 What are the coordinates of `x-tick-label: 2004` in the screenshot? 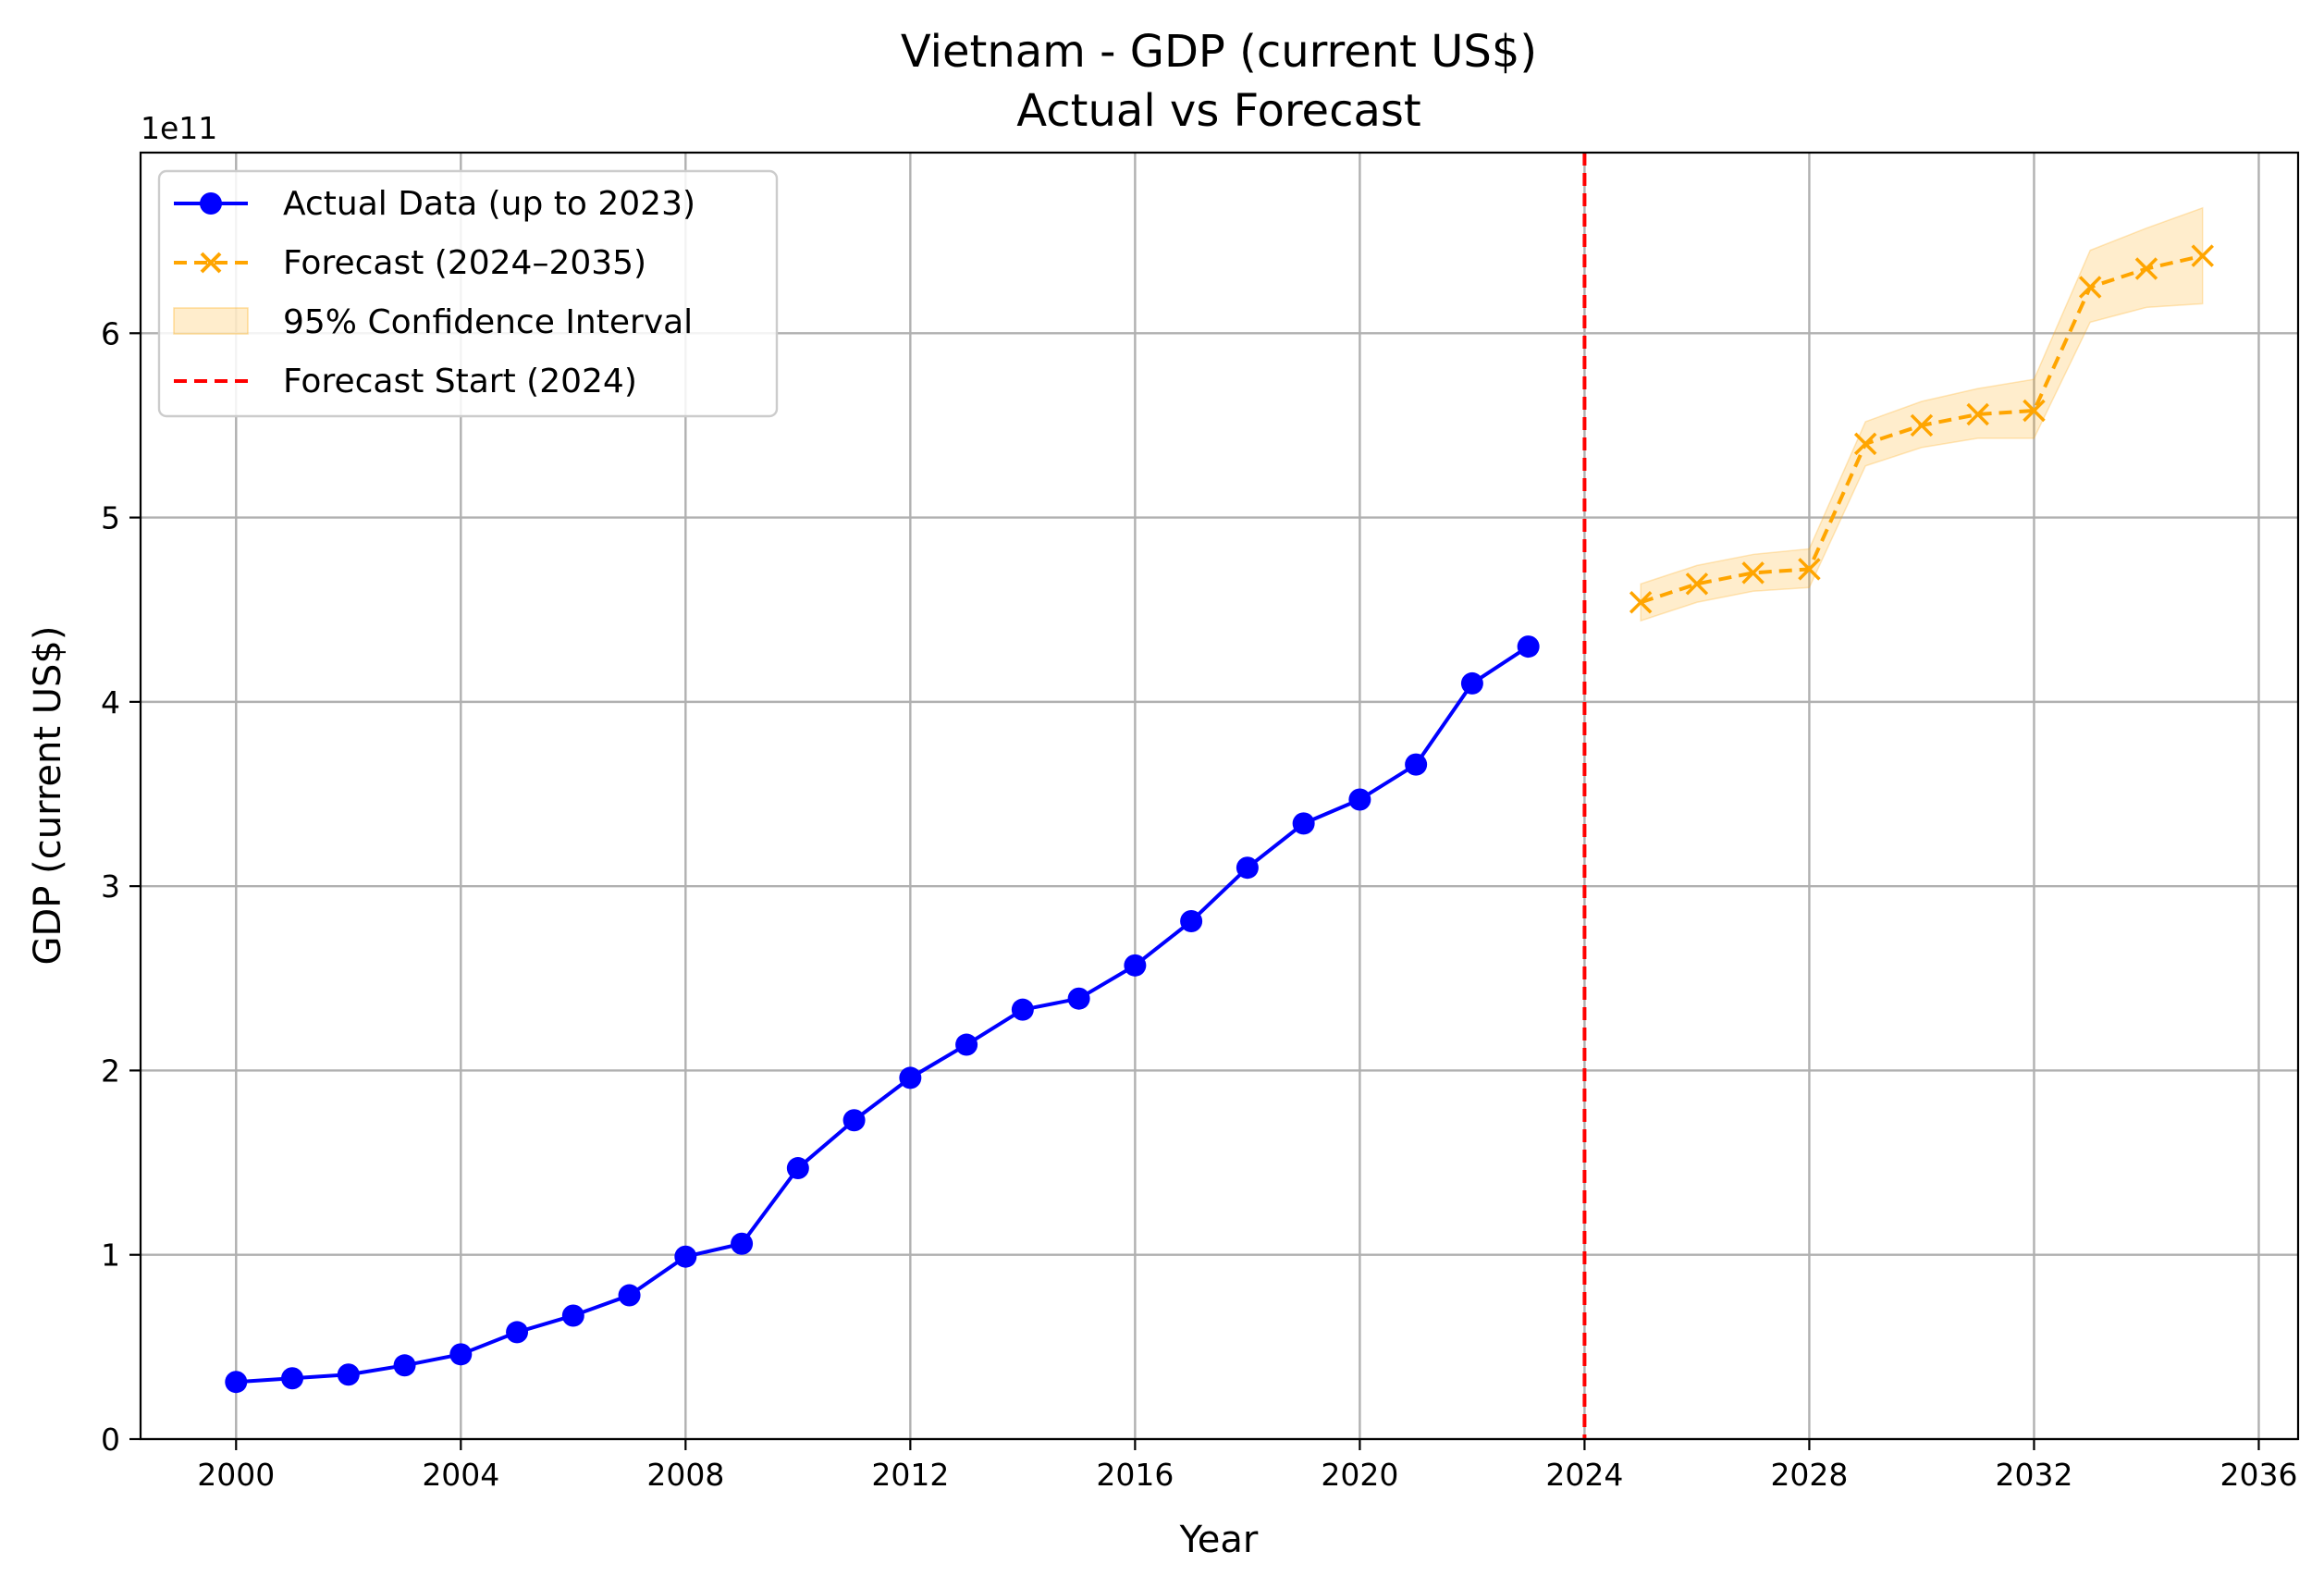 It's located at (460, 1475).